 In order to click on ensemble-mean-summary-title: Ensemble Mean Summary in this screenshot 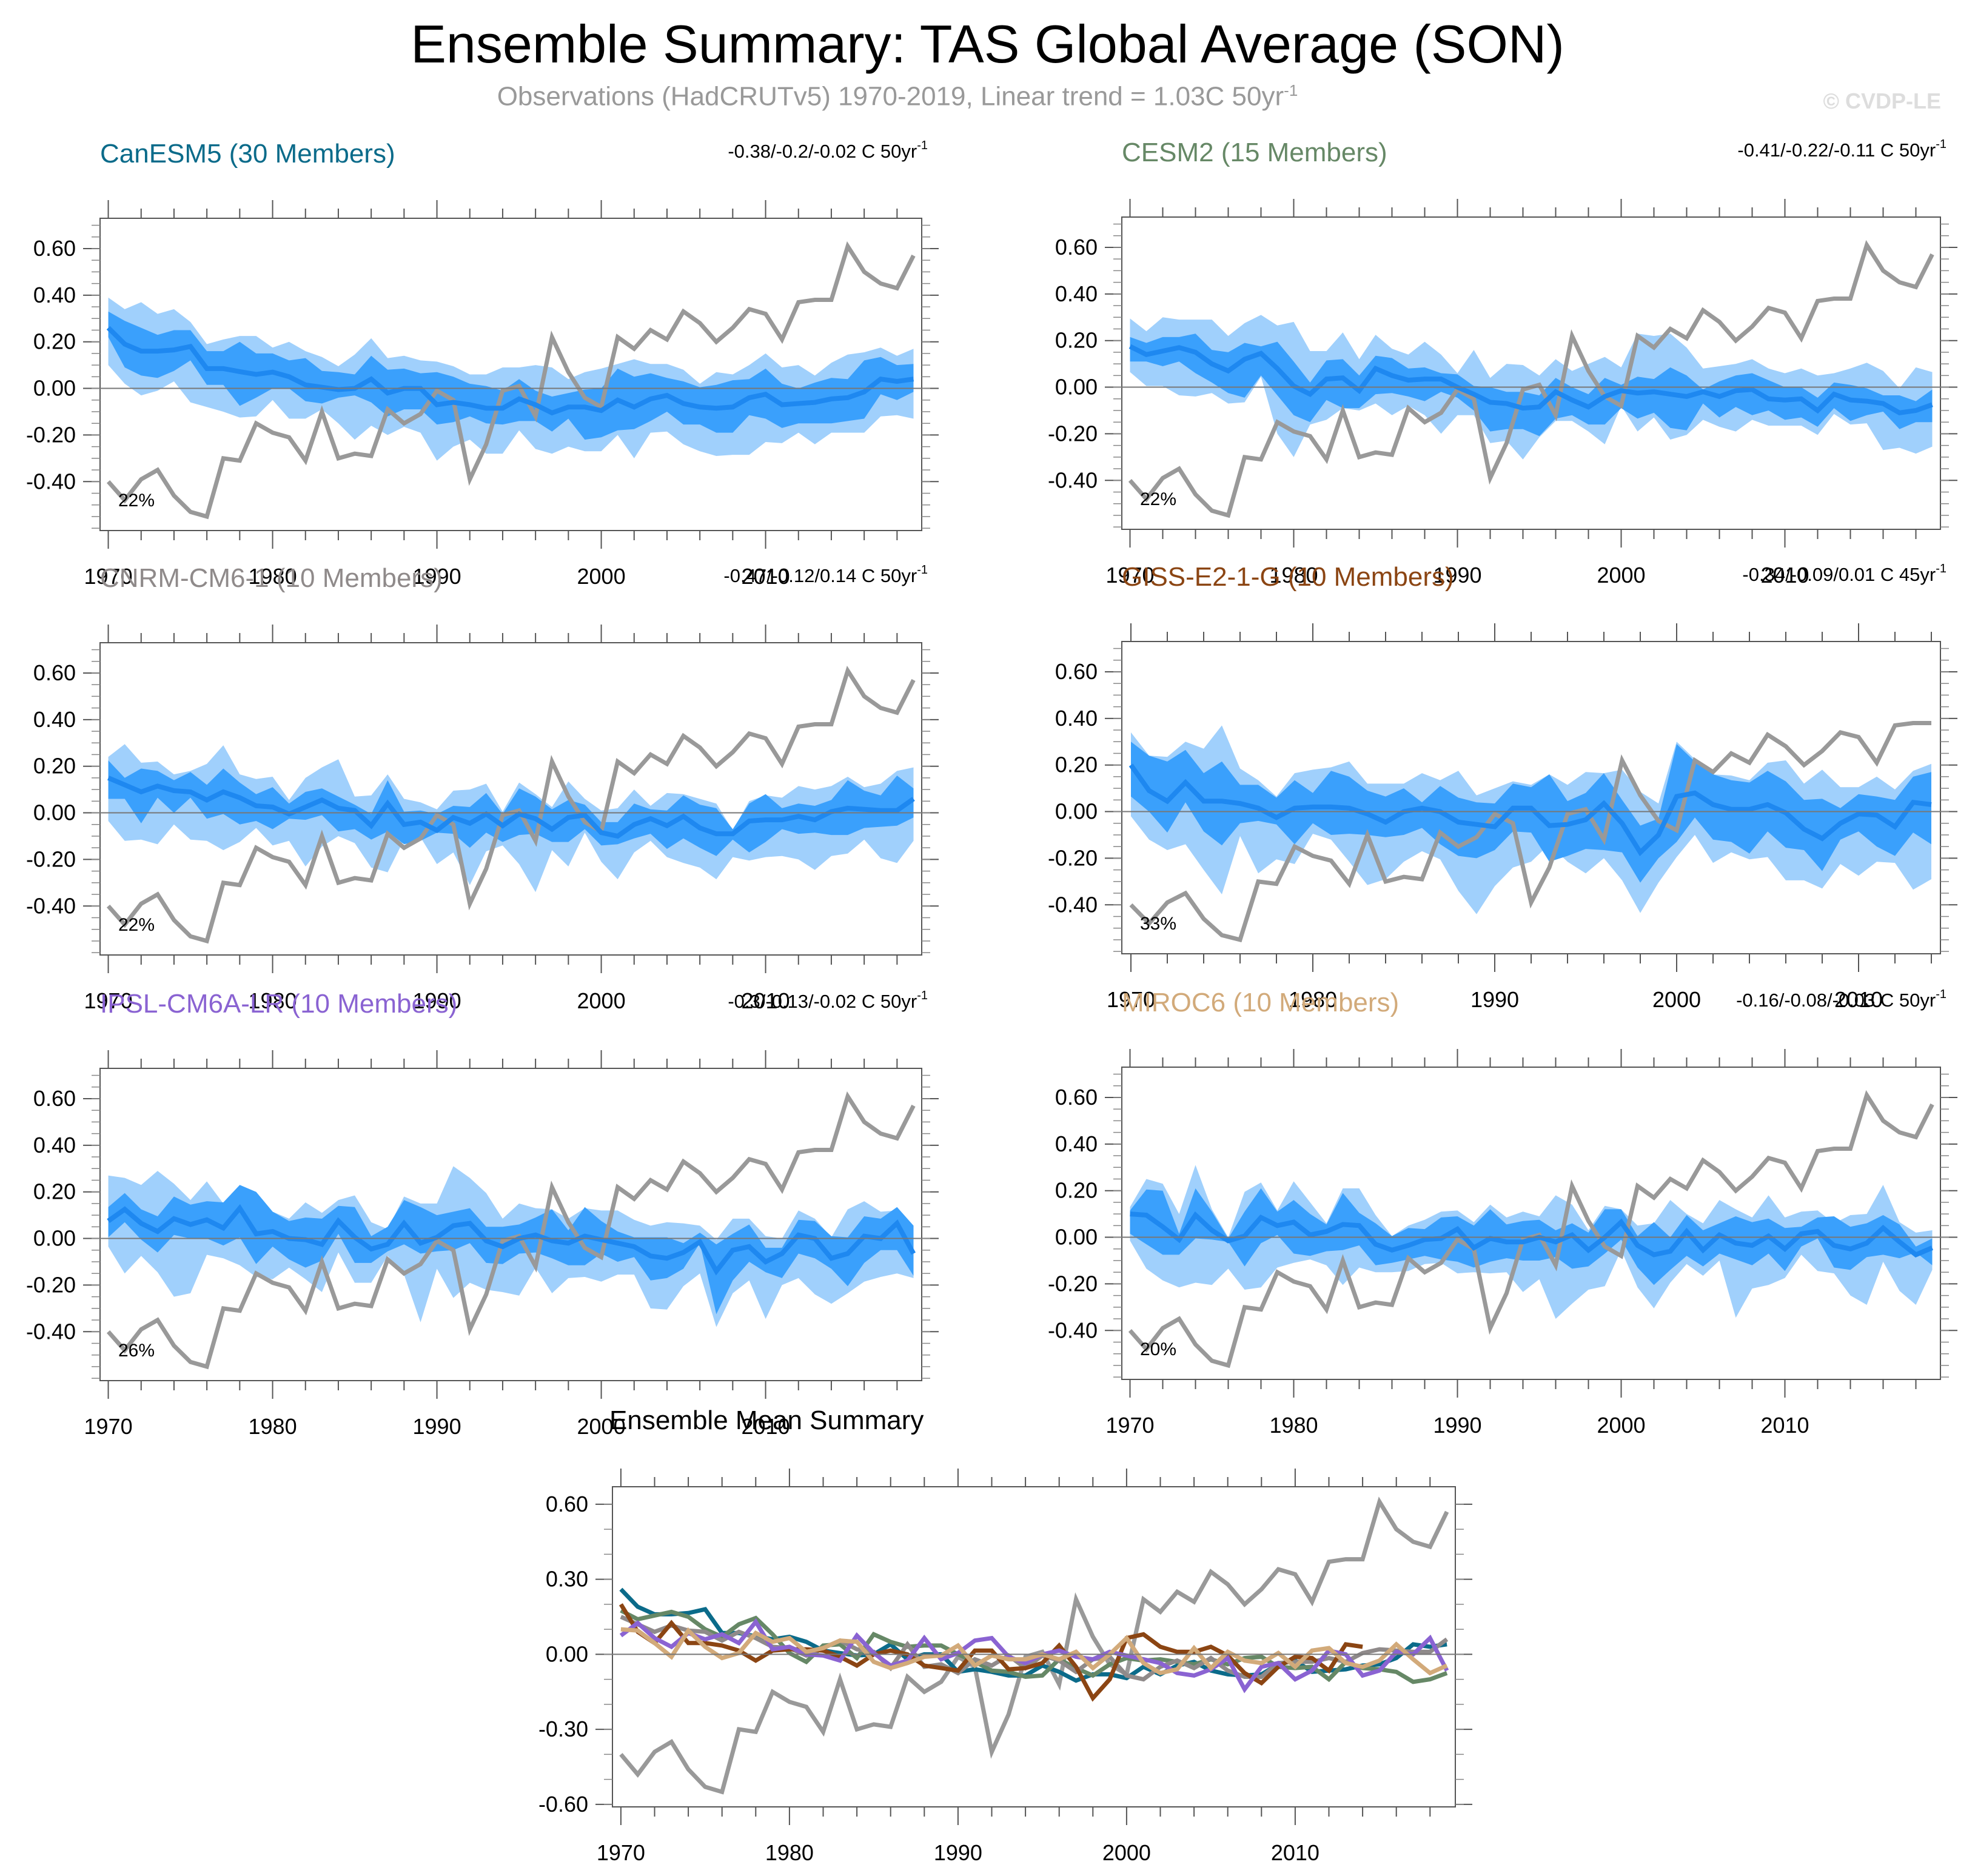, I will do `click(766, 1420)`.